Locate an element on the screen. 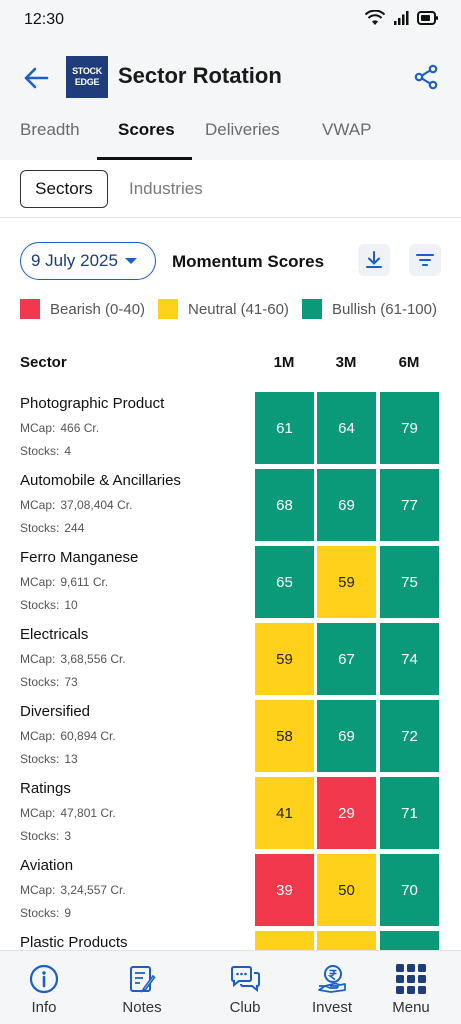 The width and height of the screenshot is (461, 1024). sector-mcap: MCap: 3,24,557 Cr. is located at coordinates (73, 890).